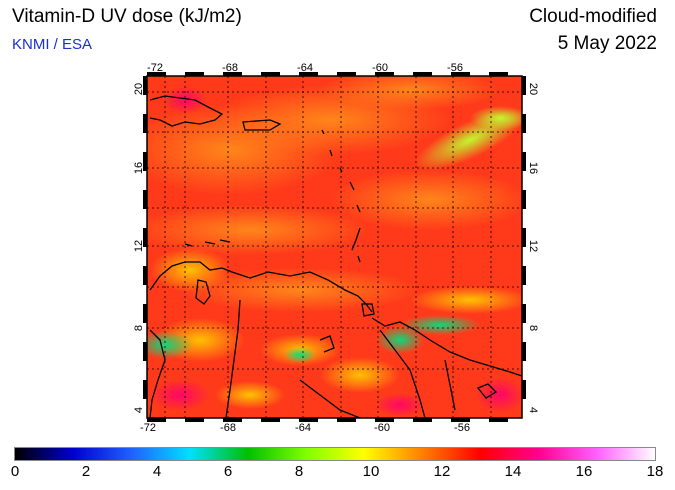 Image resolution: width=675 pixels, height=490 pixels. Describe the element at coordinates (86, 471) in the screenshot. I see `colorbar-label: 2` at that location.